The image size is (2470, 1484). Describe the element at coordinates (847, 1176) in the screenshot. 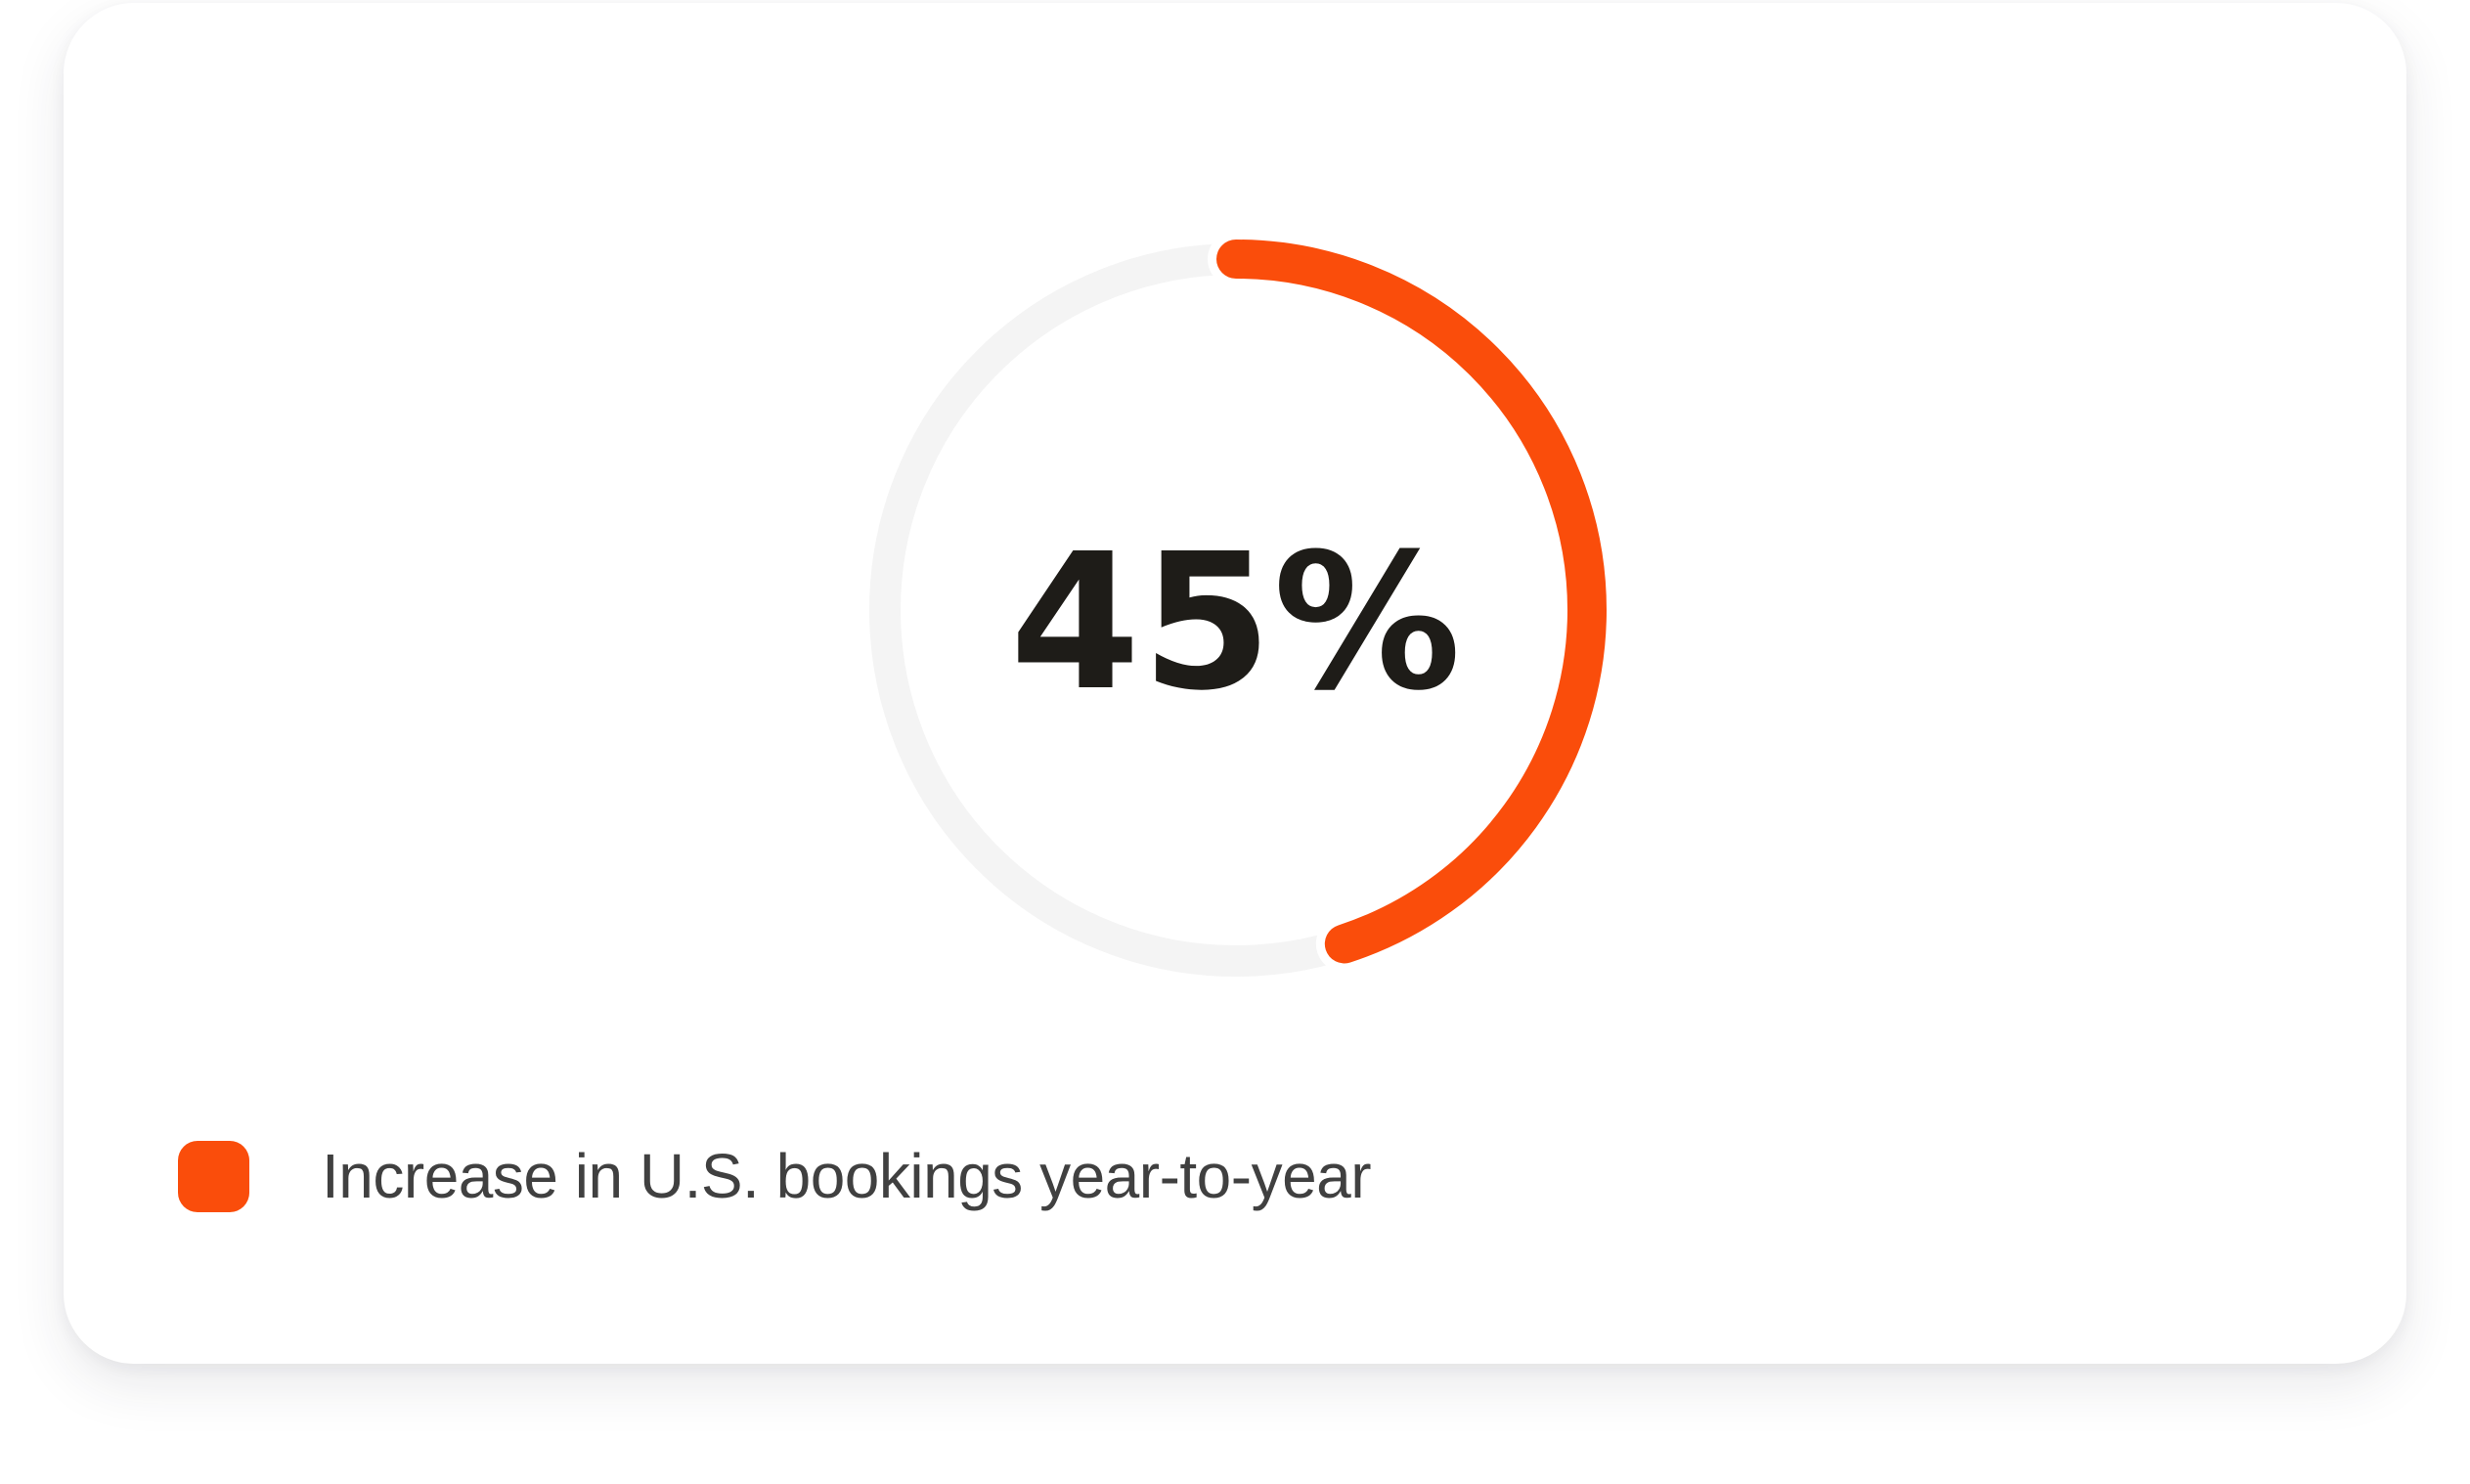

I see `legend-label: Increase in U.S. bookings year-to-year` at that location.